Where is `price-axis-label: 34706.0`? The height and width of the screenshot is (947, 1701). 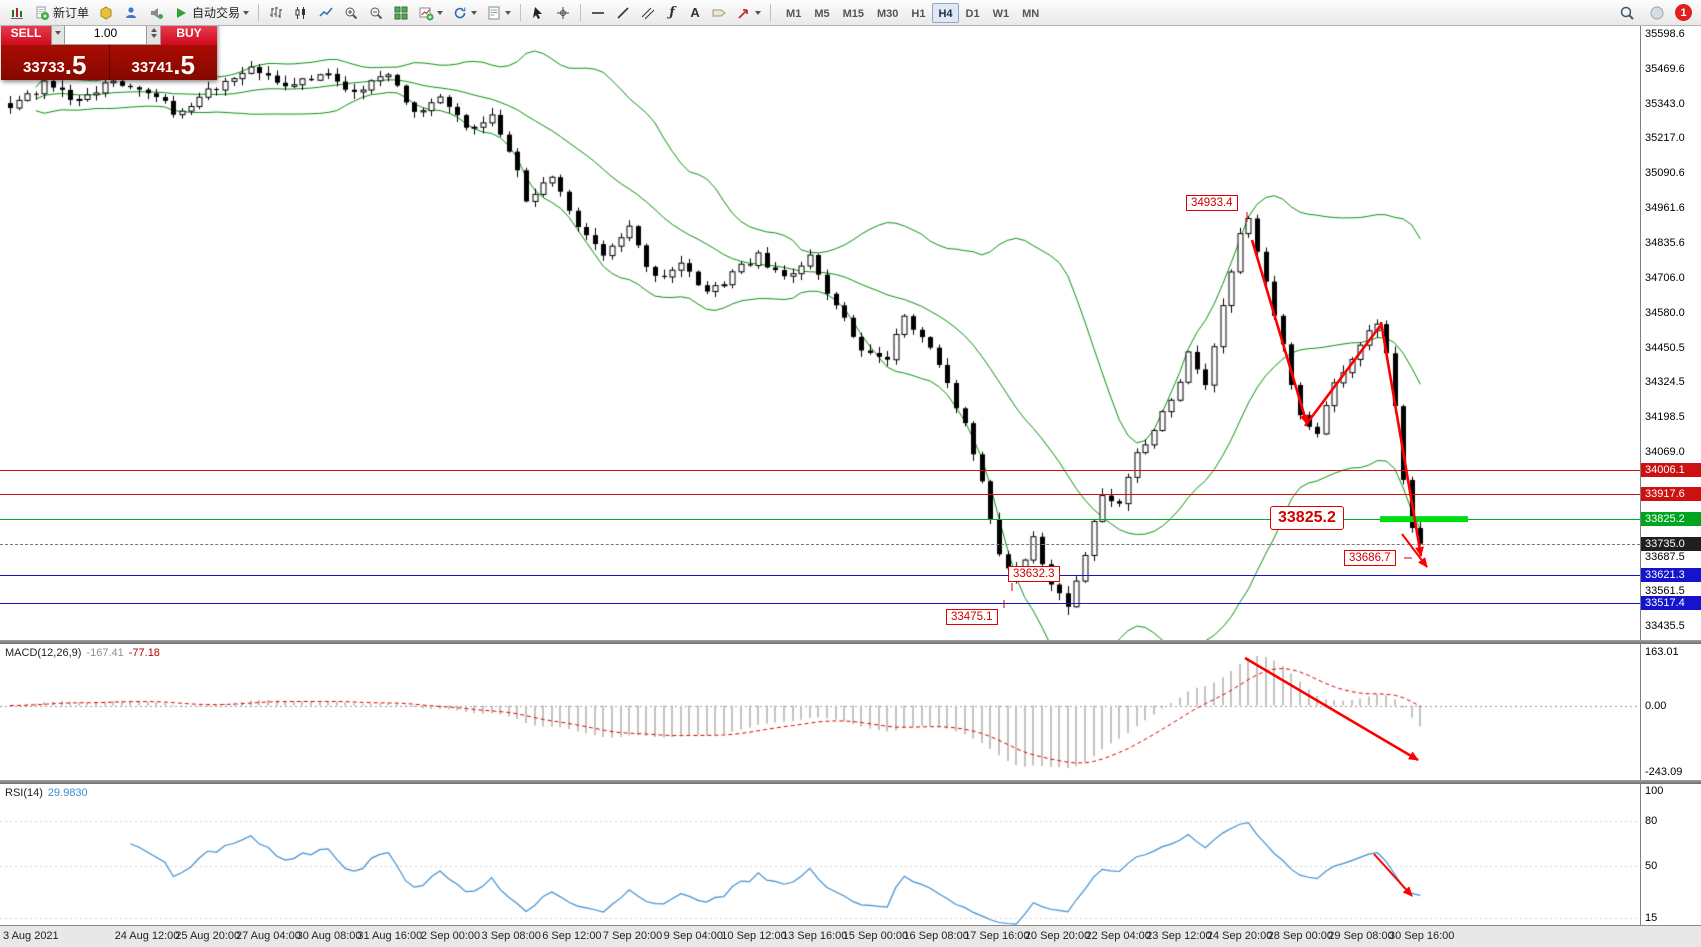
price-axis-label: 34706.0 is located at coordinates (1665, 278).